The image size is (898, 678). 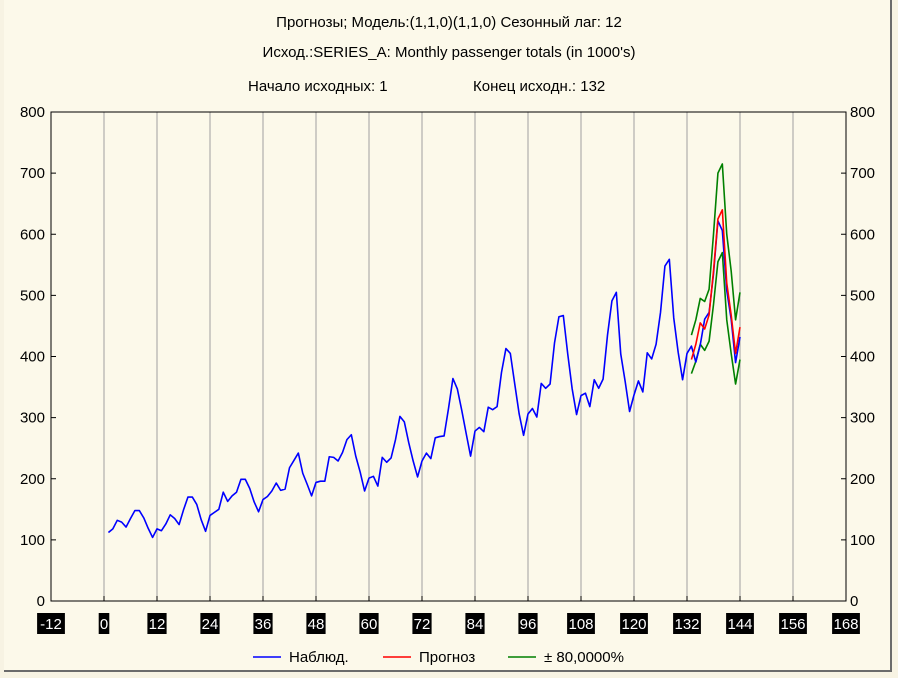 I want to click on legend: Наблюд. Прогноз ± 80,0000%, so click(x=438, y=657).